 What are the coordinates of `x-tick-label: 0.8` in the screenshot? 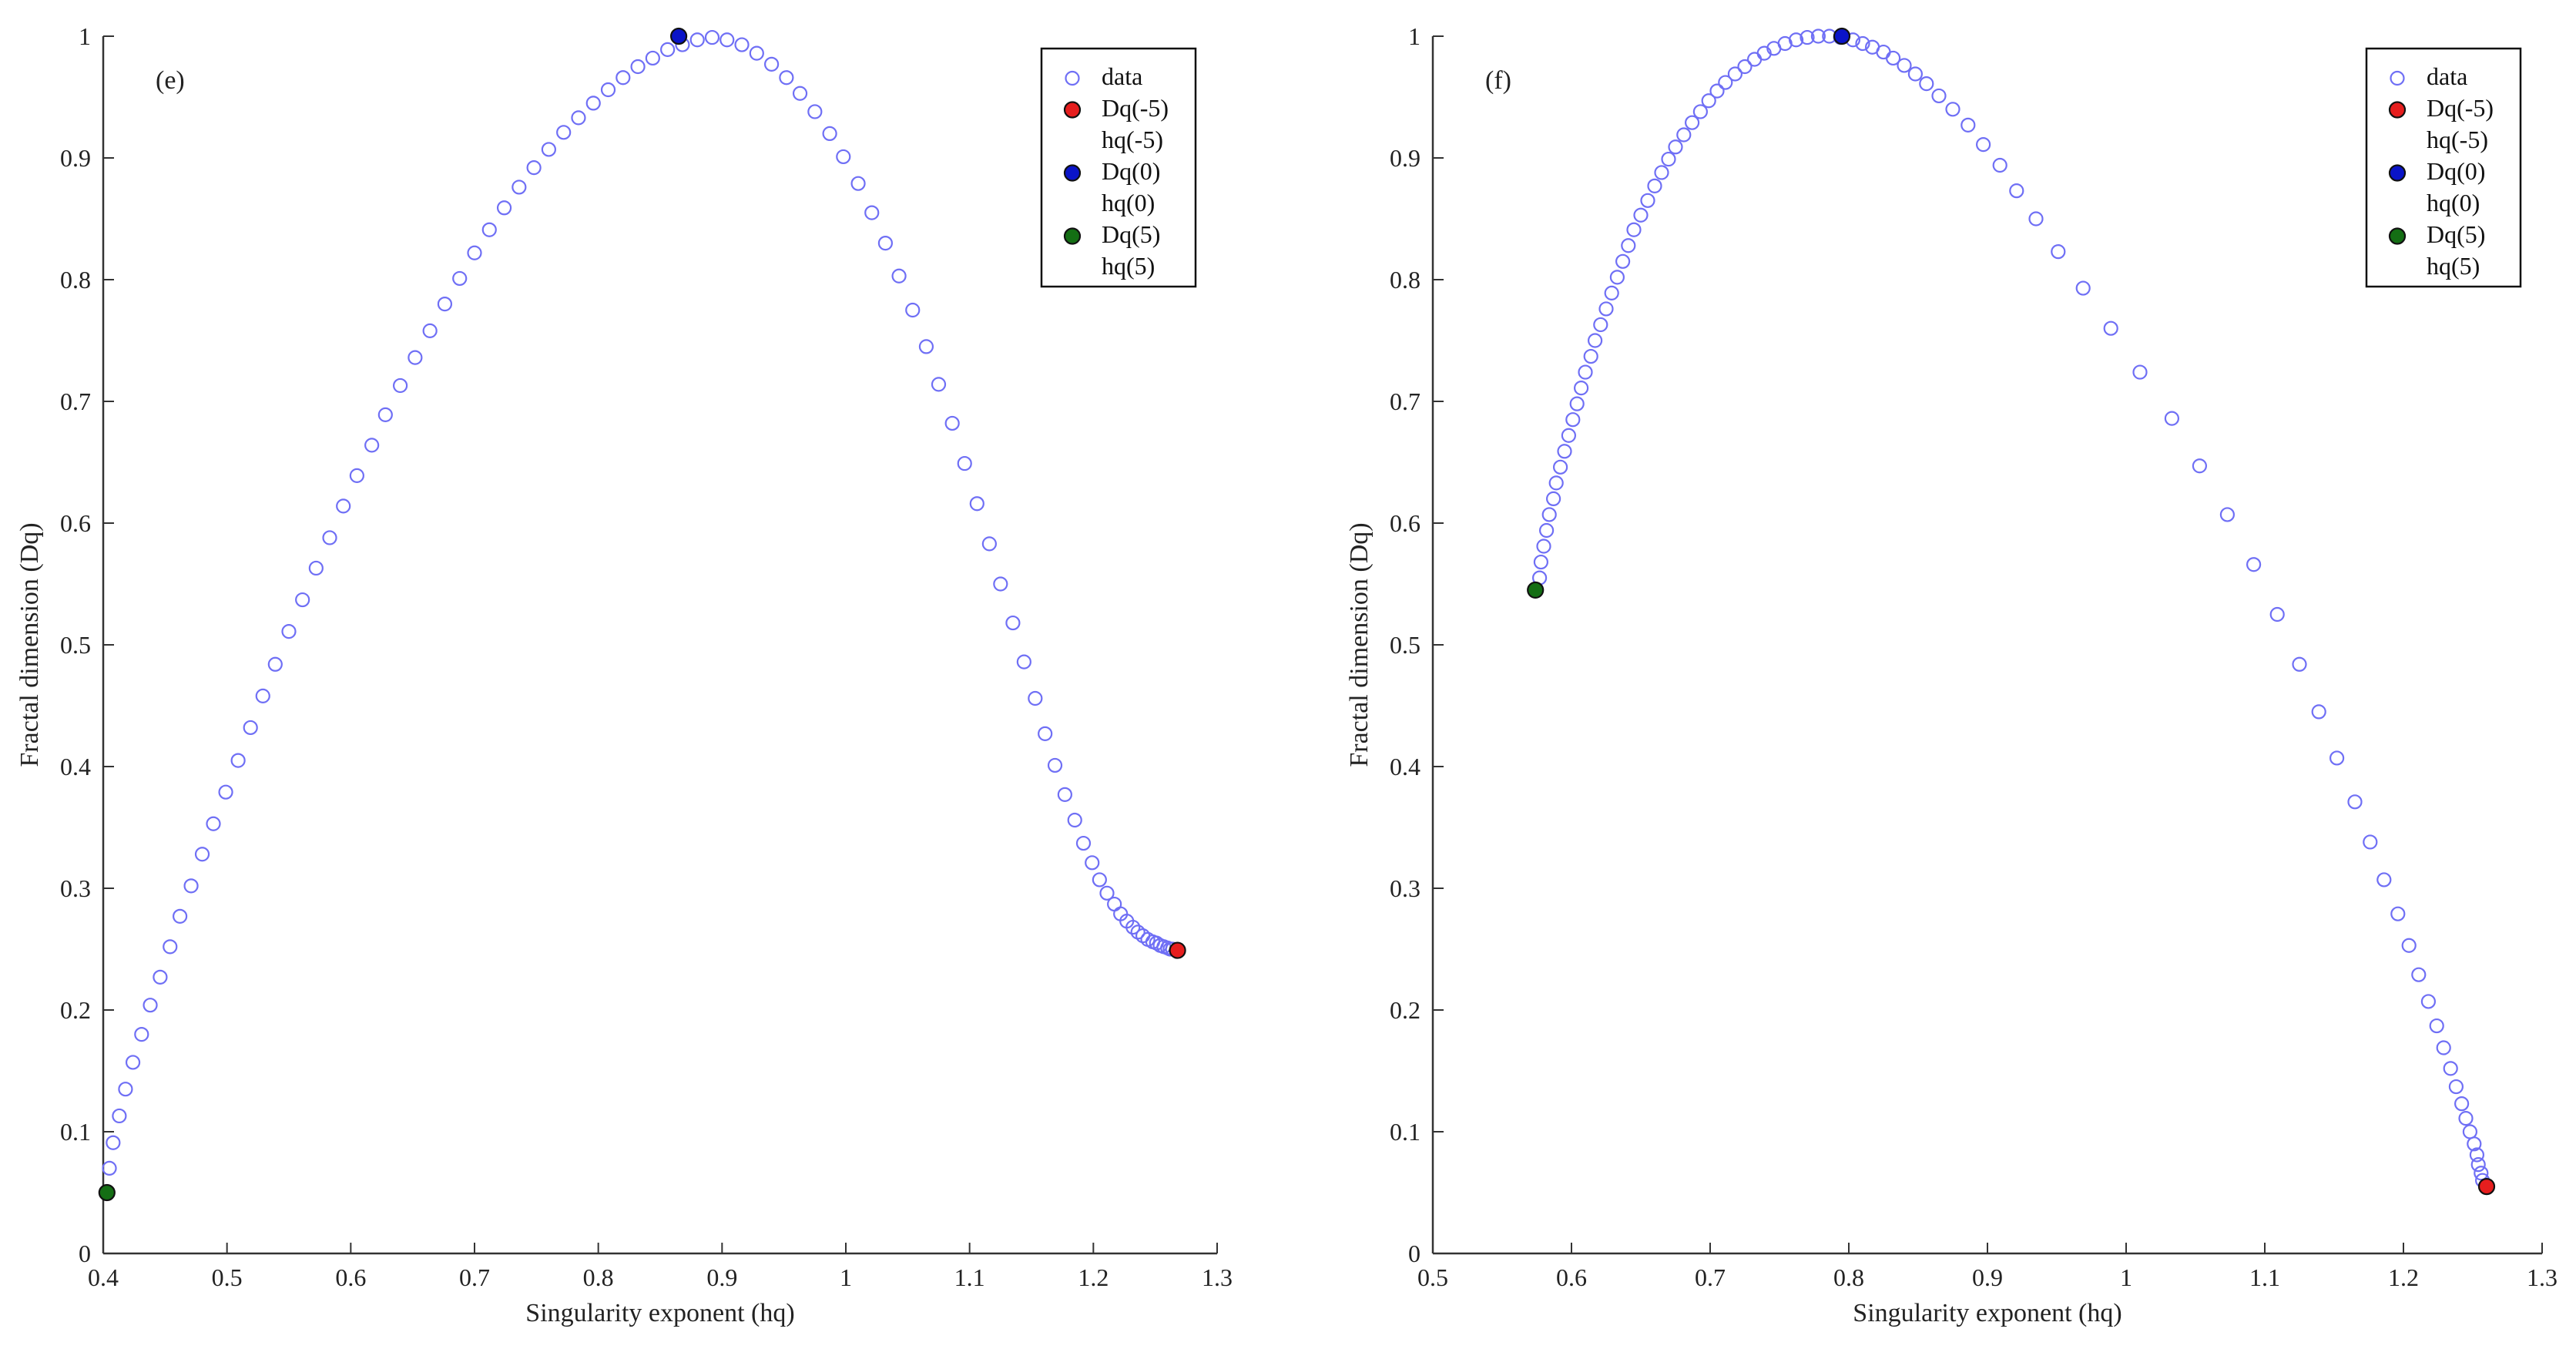 It's located at (1848, 1277).